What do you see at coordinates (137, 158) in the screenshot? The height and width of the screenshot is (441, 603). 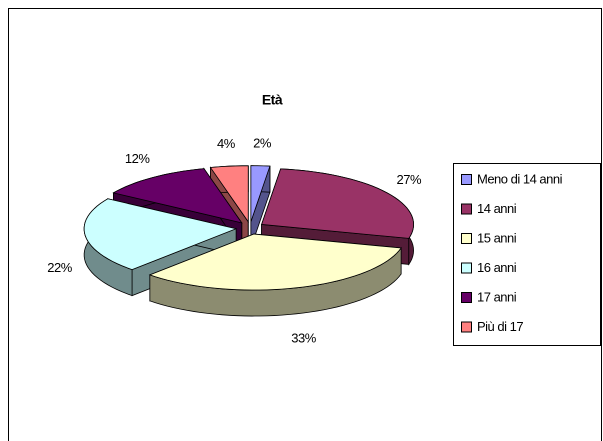 I see `data-label: 12%` at bounding box center [137, 158].